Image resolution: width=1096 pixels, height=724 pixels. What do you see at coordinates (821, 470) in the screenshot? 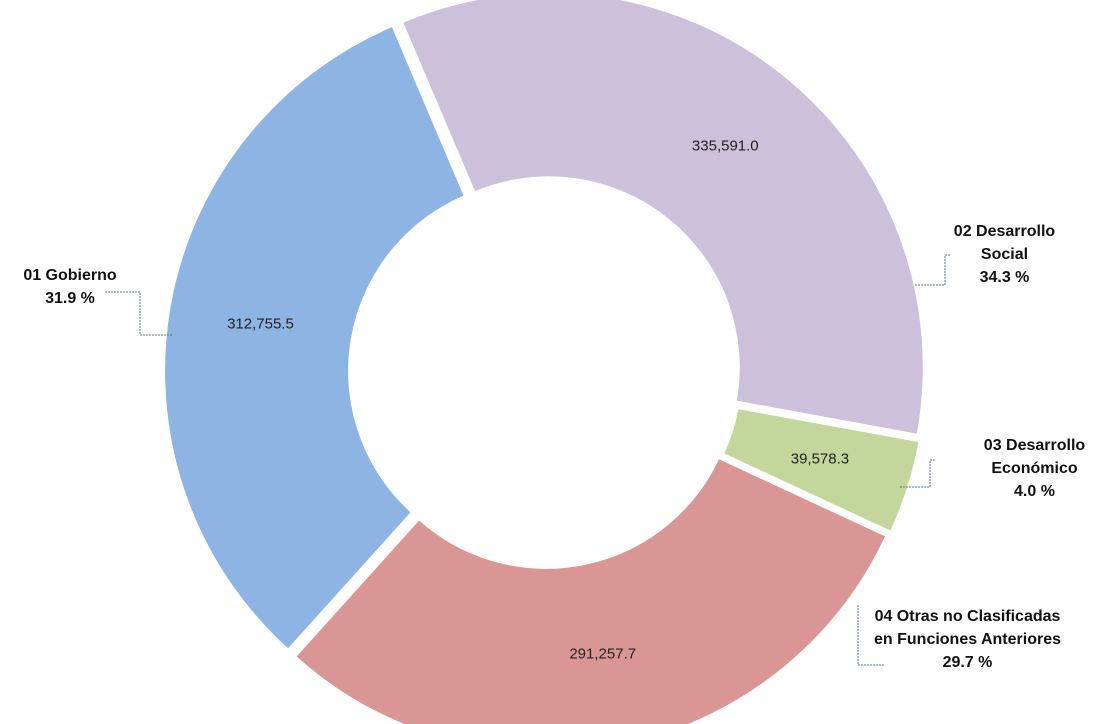
I see `donut-slice` at bounding box center [821, 470].